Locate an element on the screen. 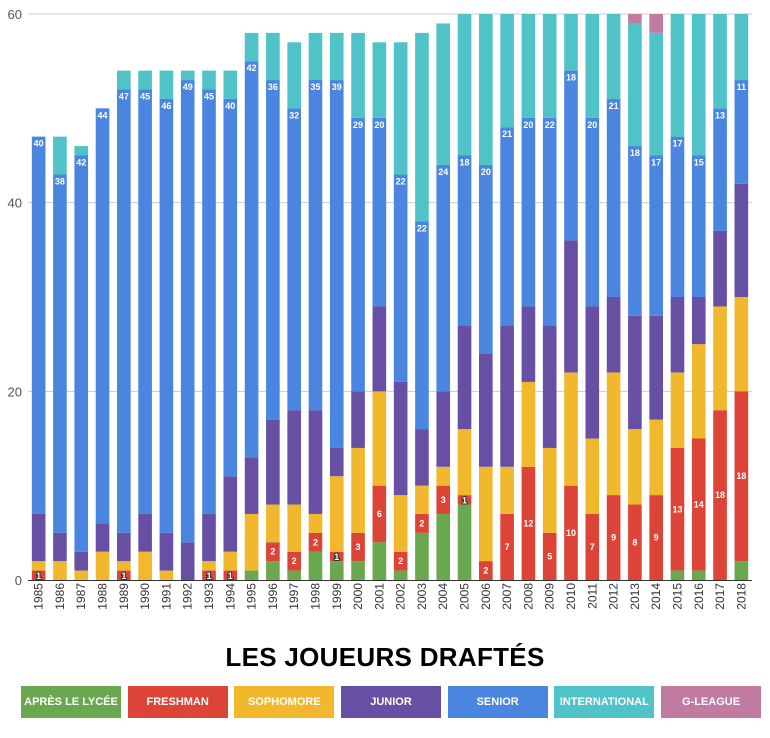 The height and width of the screenshot is (738, 770). data-label-senior: 39 is located at coordinates (337, 87).